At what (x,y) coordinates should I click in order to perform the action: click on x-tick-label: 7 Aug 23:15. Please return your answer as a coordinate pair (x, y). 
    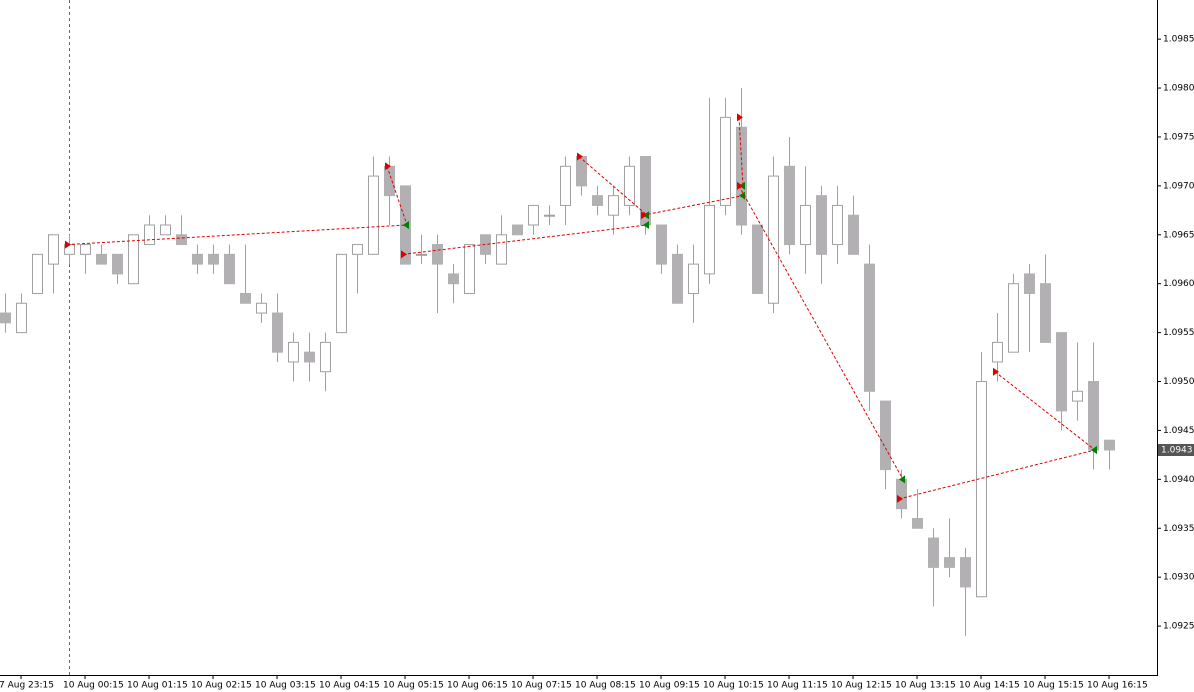
    Looking at the image, I should click on (27, 686).